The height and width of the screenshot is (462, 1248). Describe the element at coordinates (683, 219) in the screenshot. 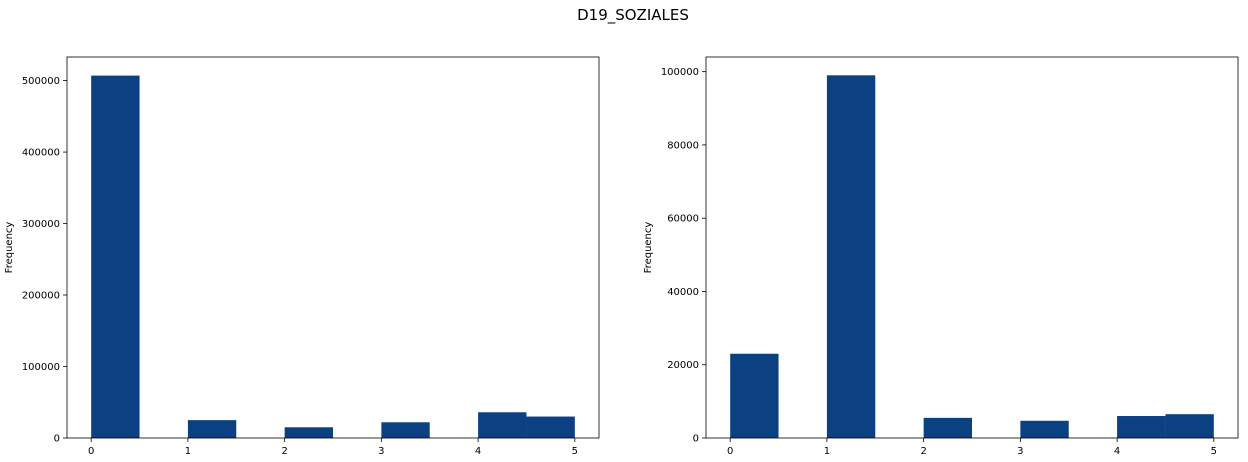

I see `y-tick-label: 60000` at that location.